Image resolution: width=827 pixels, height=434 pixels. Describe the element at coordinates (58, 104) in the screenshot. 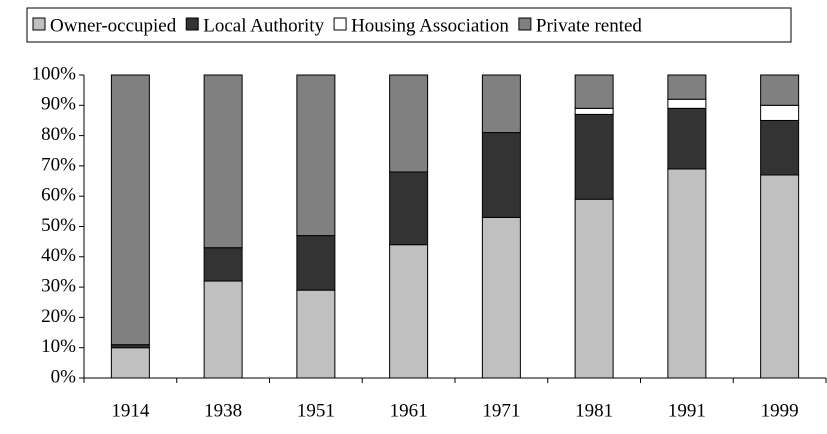

I see `y-tick-label: 90%` at that location.